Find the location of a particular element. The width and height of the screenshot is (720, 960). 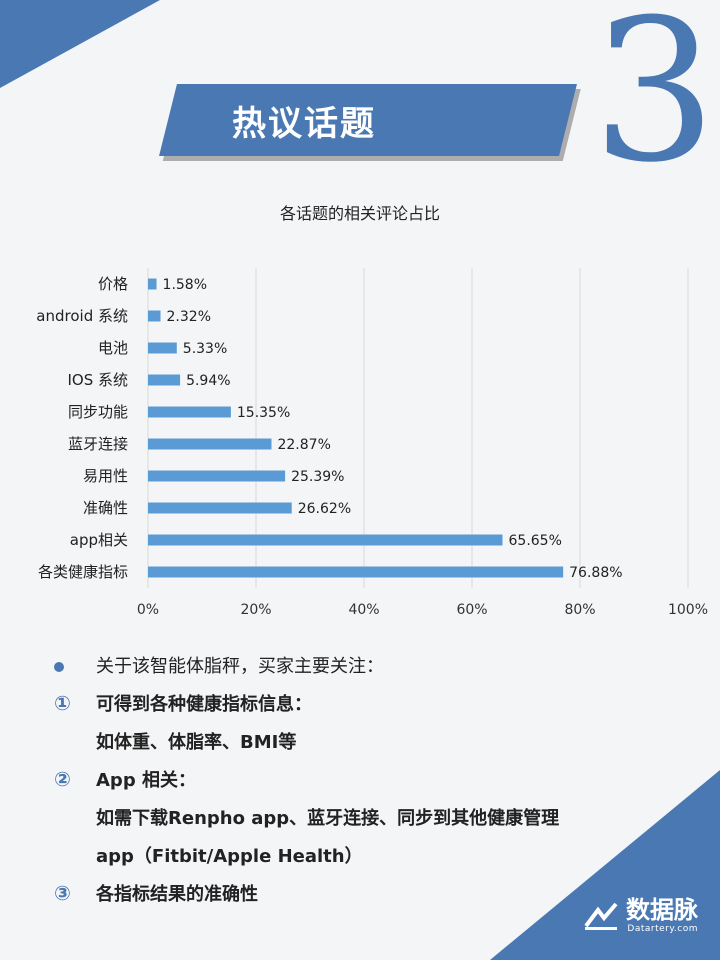

note-item: ① 可得到各种健康指标信息： is located at coordinates (306, 703).